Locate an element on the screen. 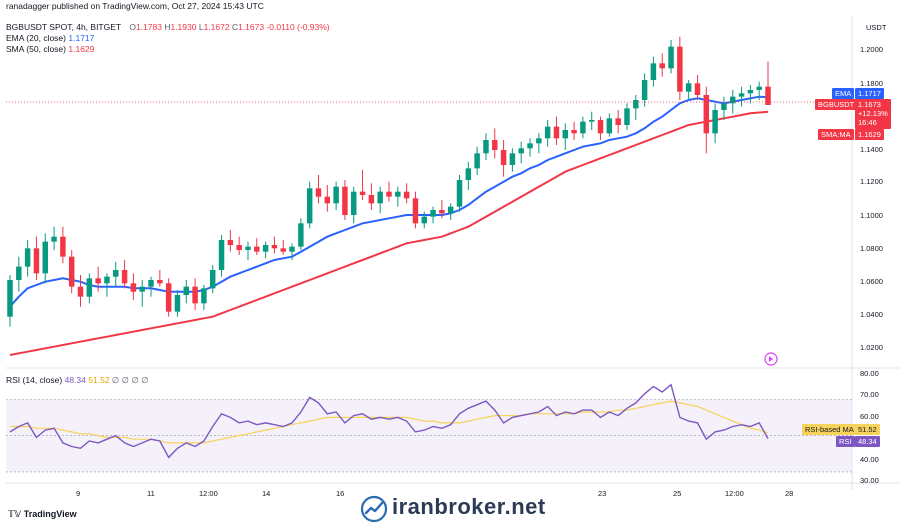 The width and height of the screenshot is (900, 532). time-tick: 14 is located at coordinates (266, 493).